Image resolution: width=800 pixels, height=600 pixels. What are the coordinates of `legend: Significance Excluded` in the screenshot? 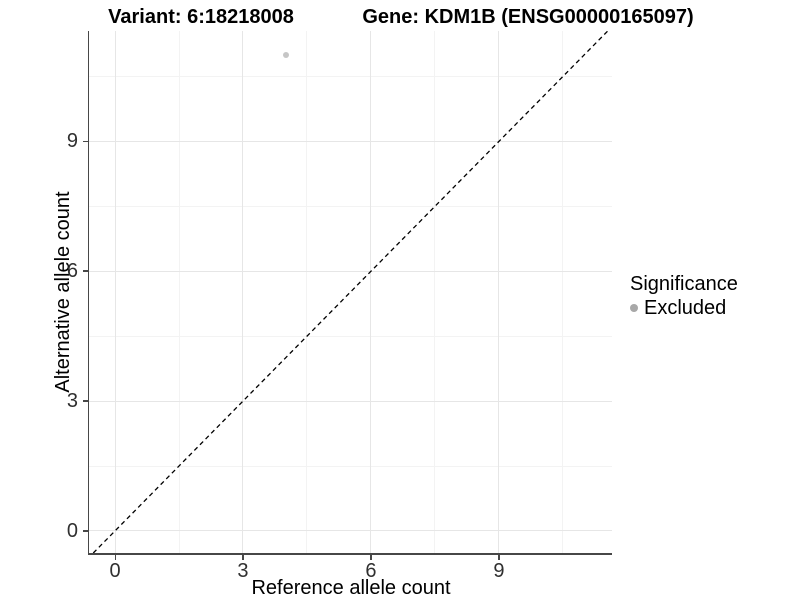 It's located at (684, 296).